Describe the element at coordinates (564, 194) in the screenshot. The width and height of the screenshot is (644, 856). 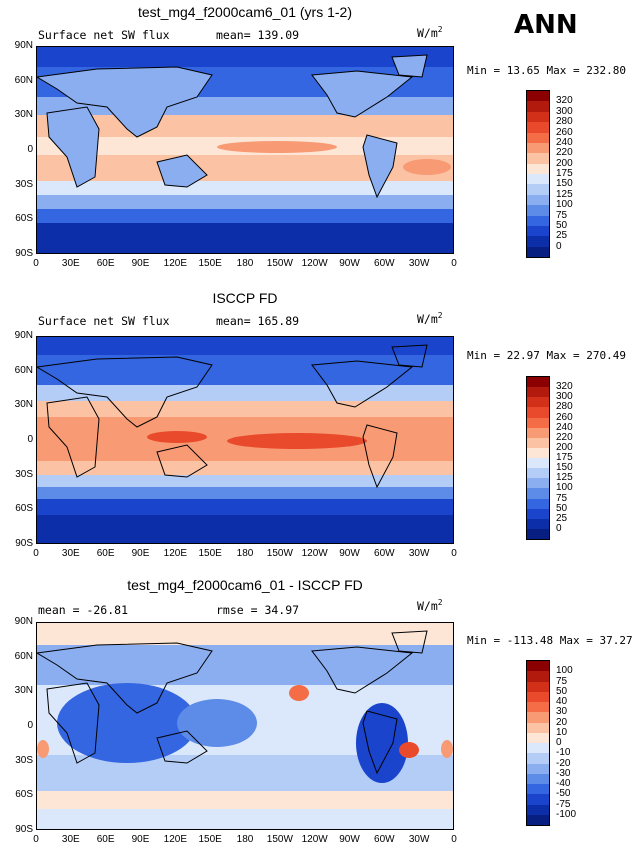
I see `colorbar-level-label: 125` at that location.